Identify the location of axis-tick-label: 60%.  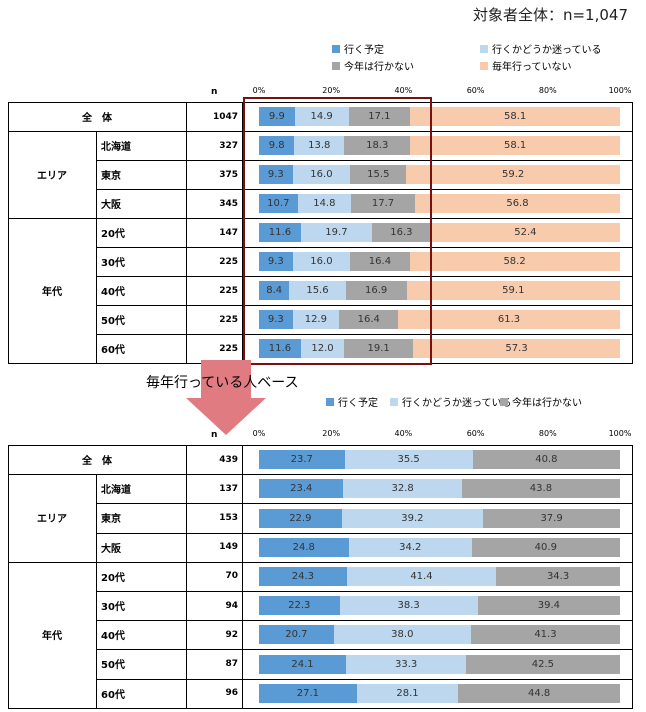
(475, 90).